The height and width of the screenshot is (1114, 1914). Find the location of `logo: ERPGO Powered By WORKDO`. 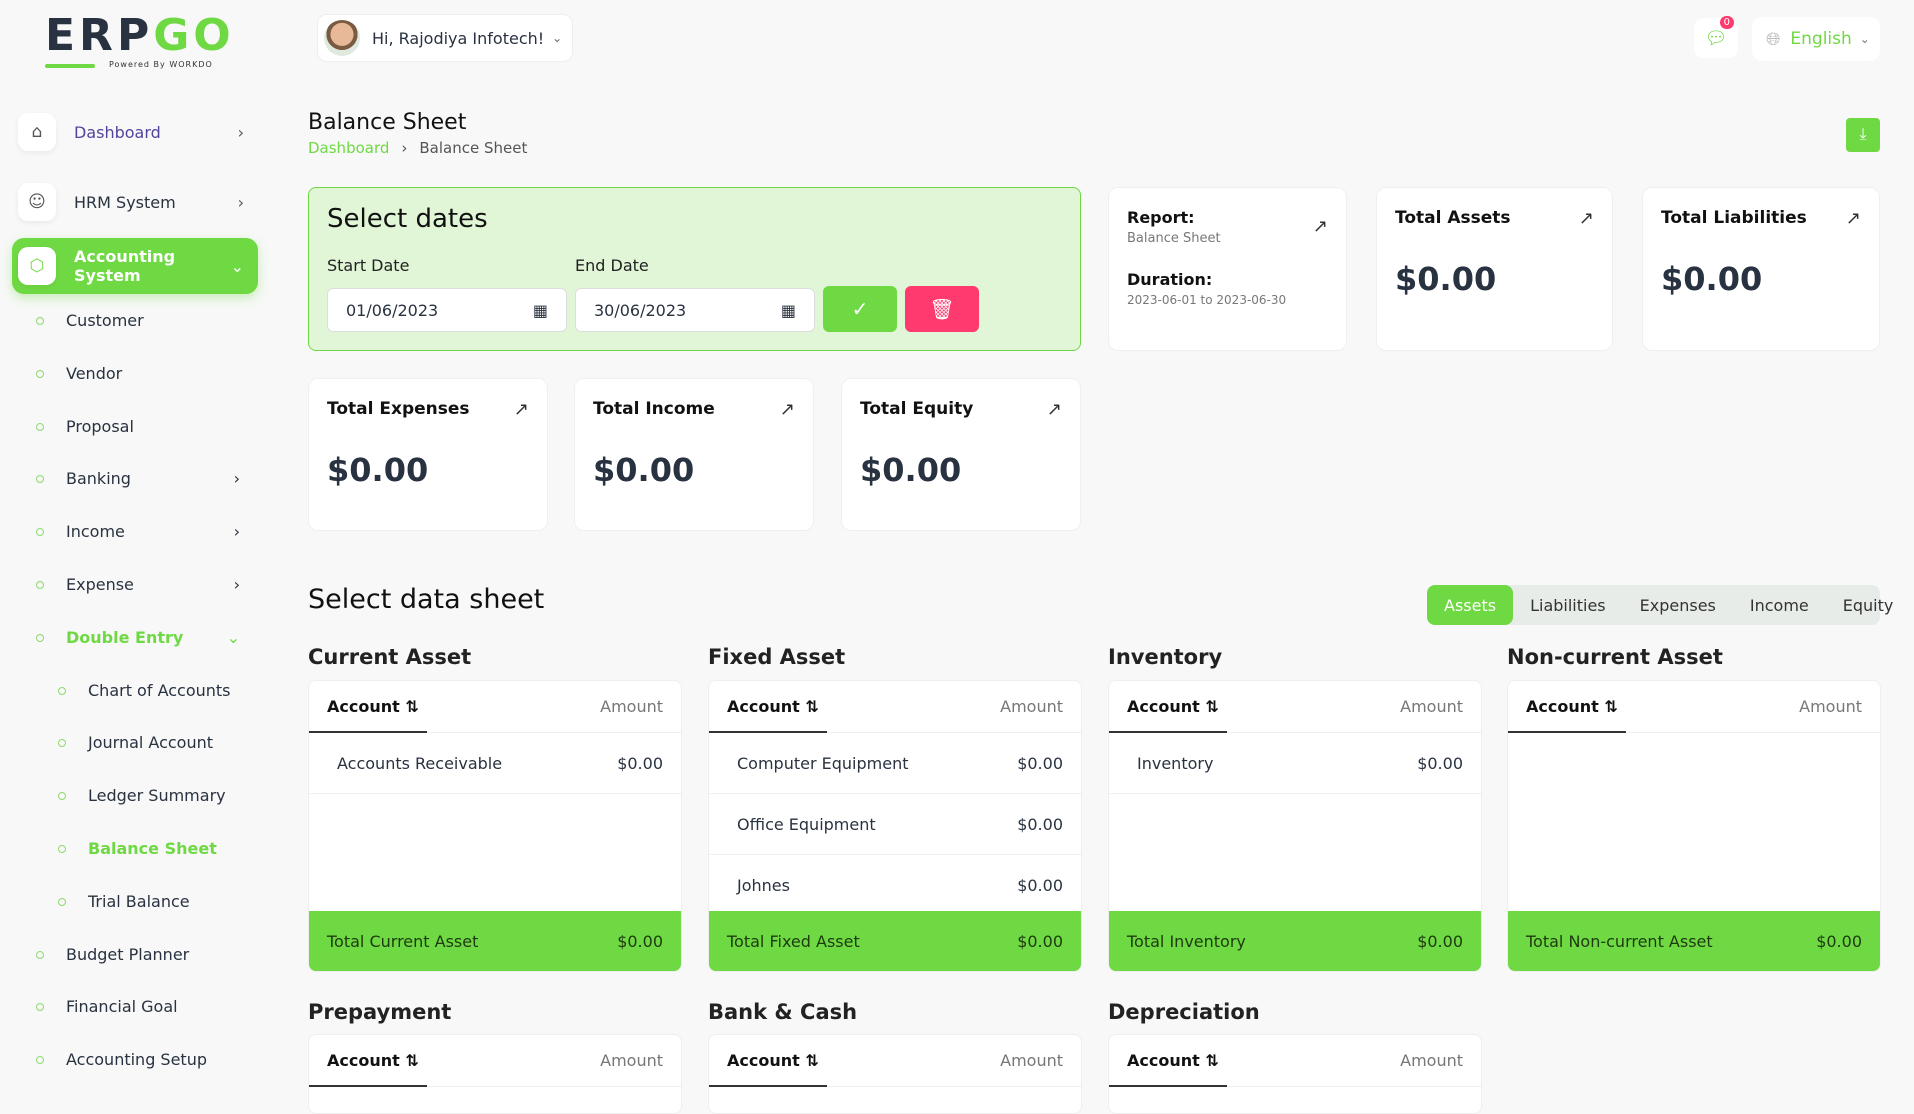

logo: ERPGO Powered By WORKDO is located at coordinates (140, 42).